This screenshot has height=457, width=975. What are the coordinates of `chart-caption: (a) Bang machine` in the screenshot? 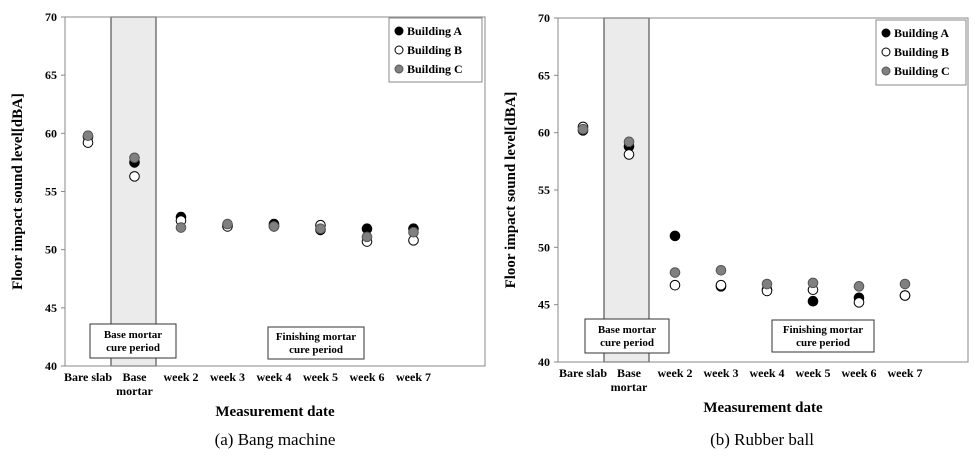 It's located at (275, 439).